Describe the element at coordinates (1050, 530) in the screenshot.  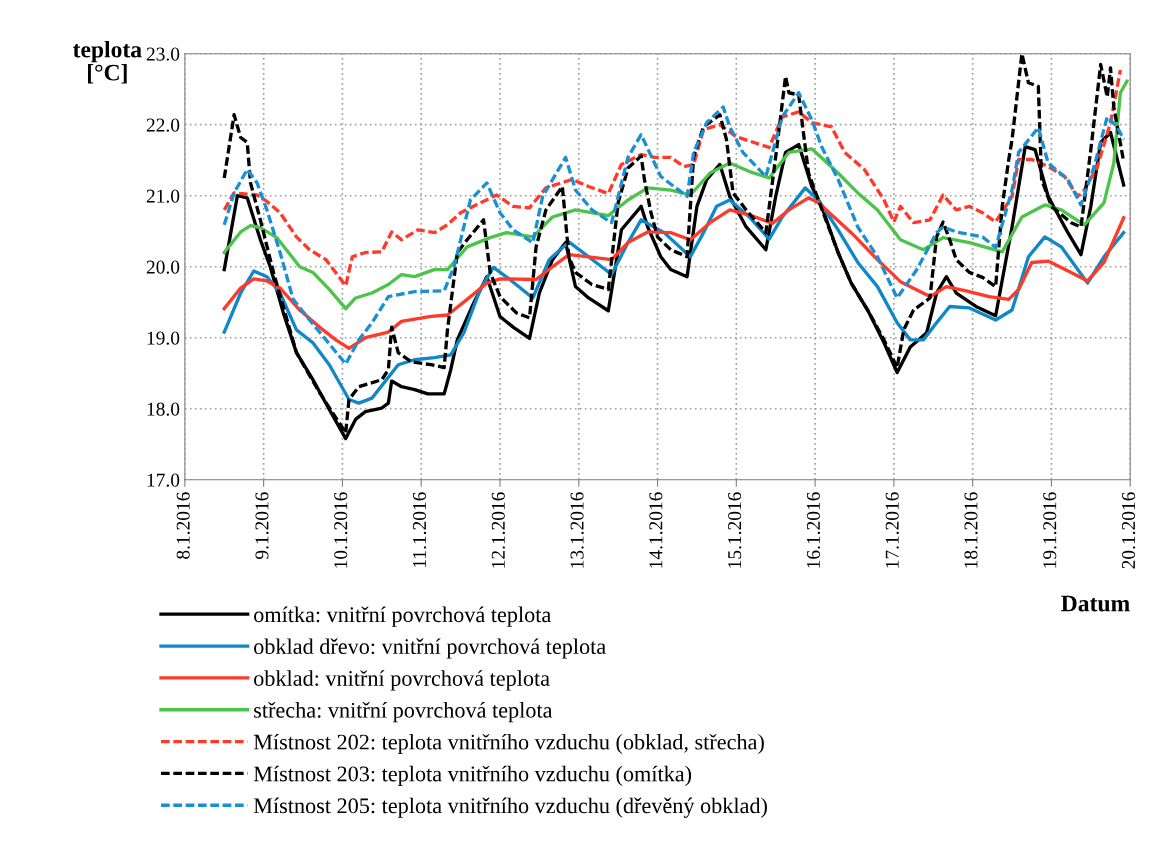
I see `x-tick-label: 19.1.2016` at that location.